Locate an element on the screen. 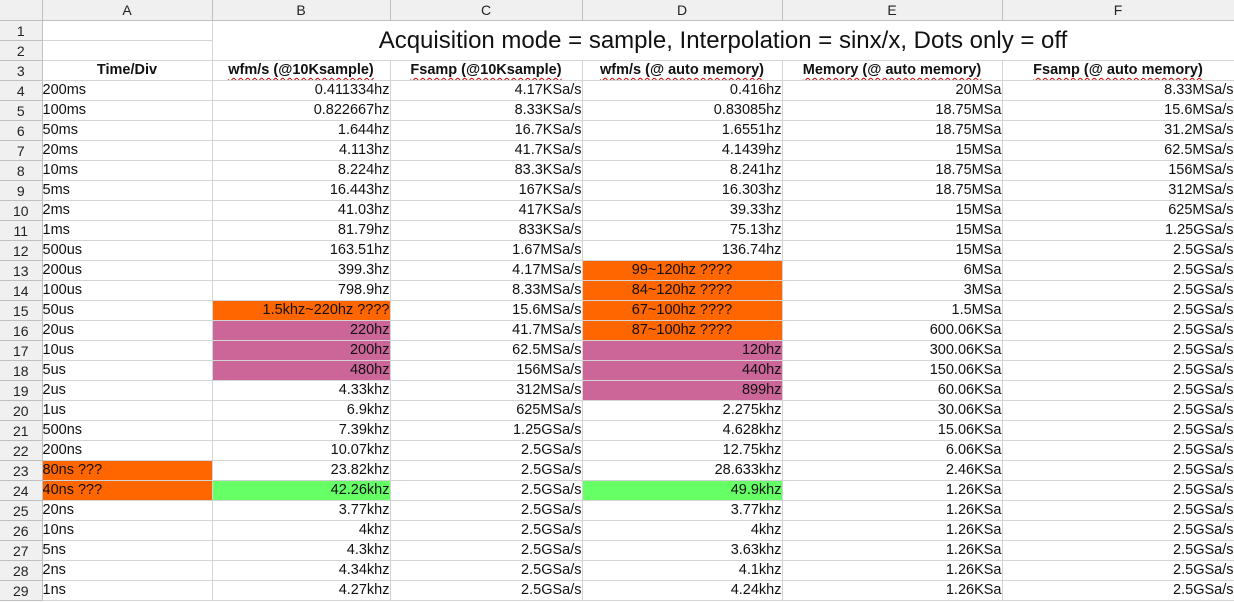 The width and height of the screenshot is (1234, 602). cell-b: 10.07khz is located at coordinates (301, 450).